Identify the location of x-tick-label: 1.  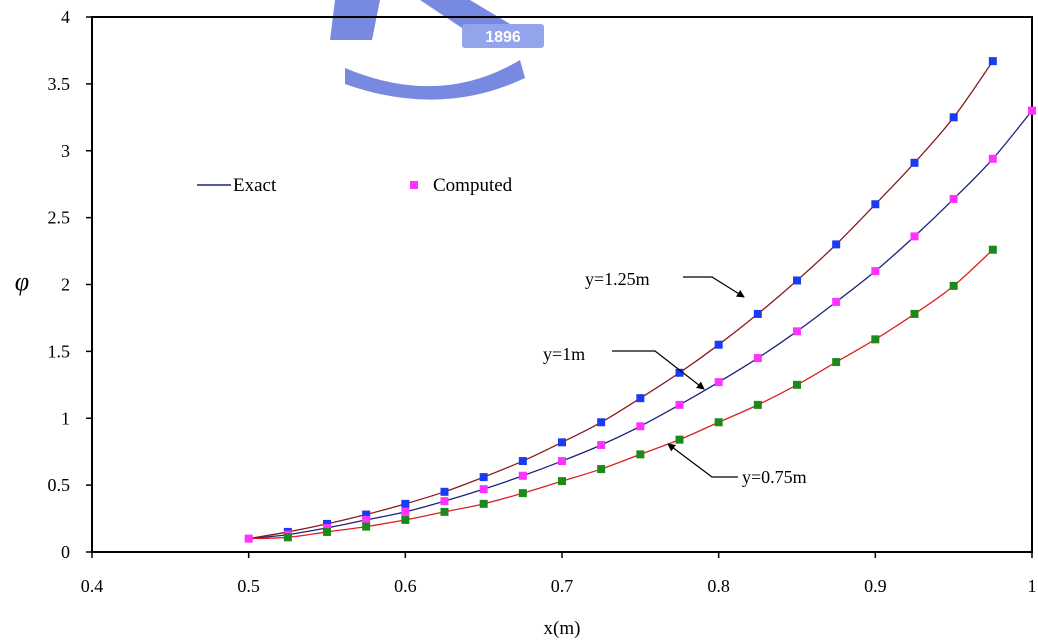
(1032, 586).